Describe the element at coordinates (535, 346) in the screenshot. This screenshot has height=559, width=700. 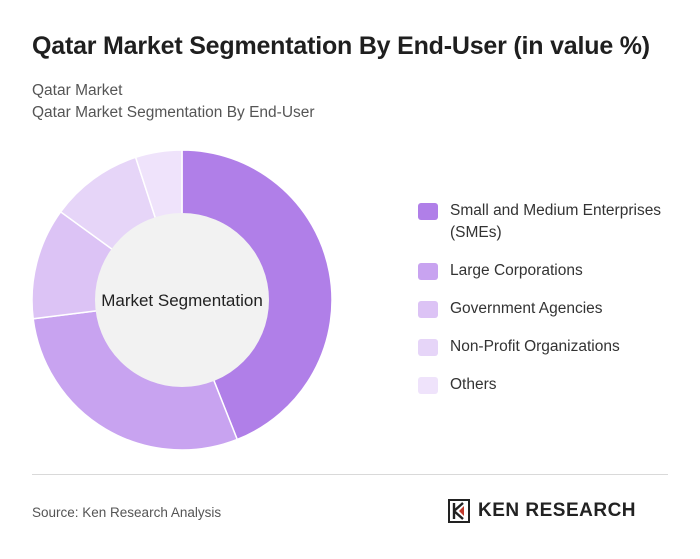
I see `legend-label-3: Non-Profit Organizations` at that location.